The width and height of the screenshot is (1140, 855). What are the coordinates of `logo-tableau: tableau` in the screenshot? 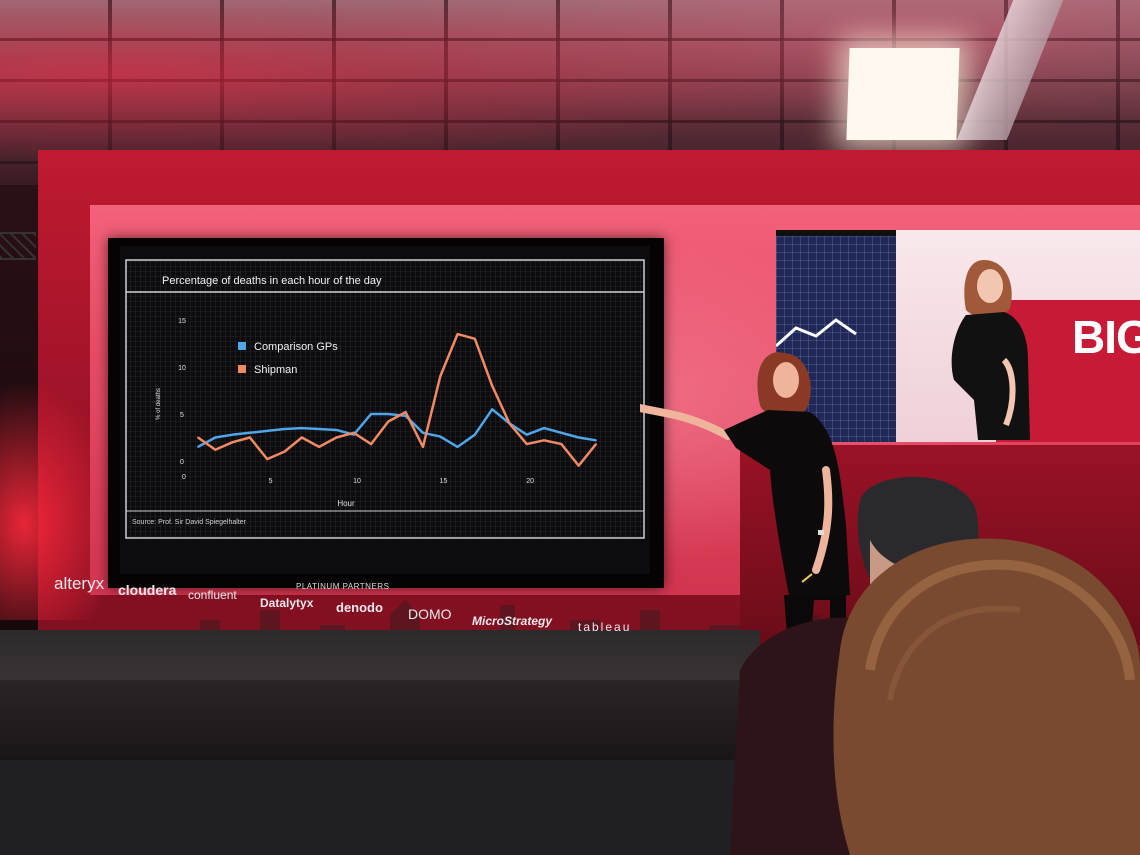 It's located at (605, 627).